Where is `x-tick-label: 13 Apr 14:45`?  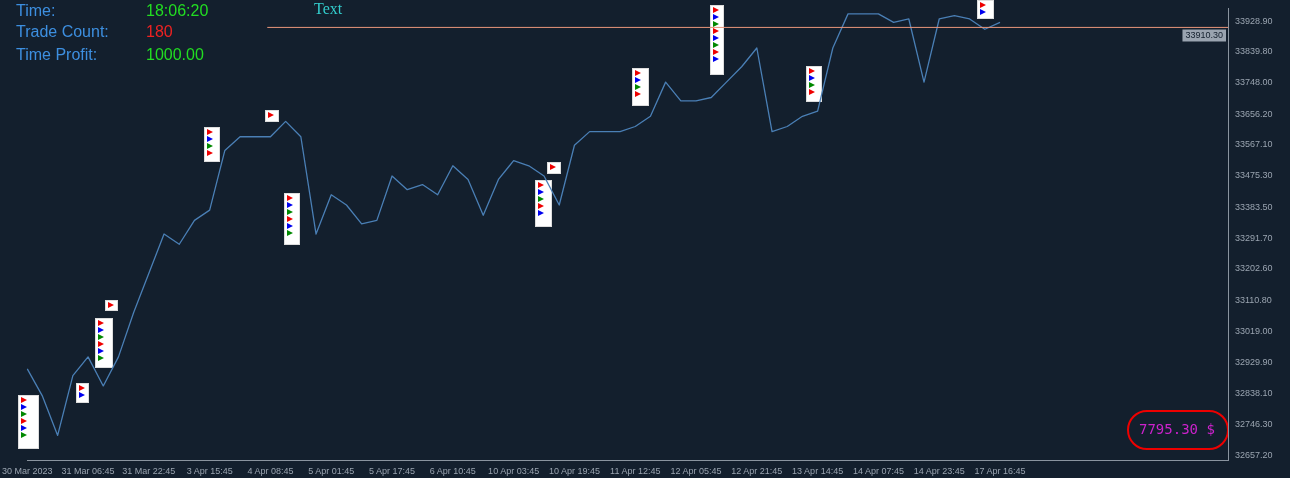 x-tick-label: 13 Apr 14:45 is located at coordinates (818, 470).